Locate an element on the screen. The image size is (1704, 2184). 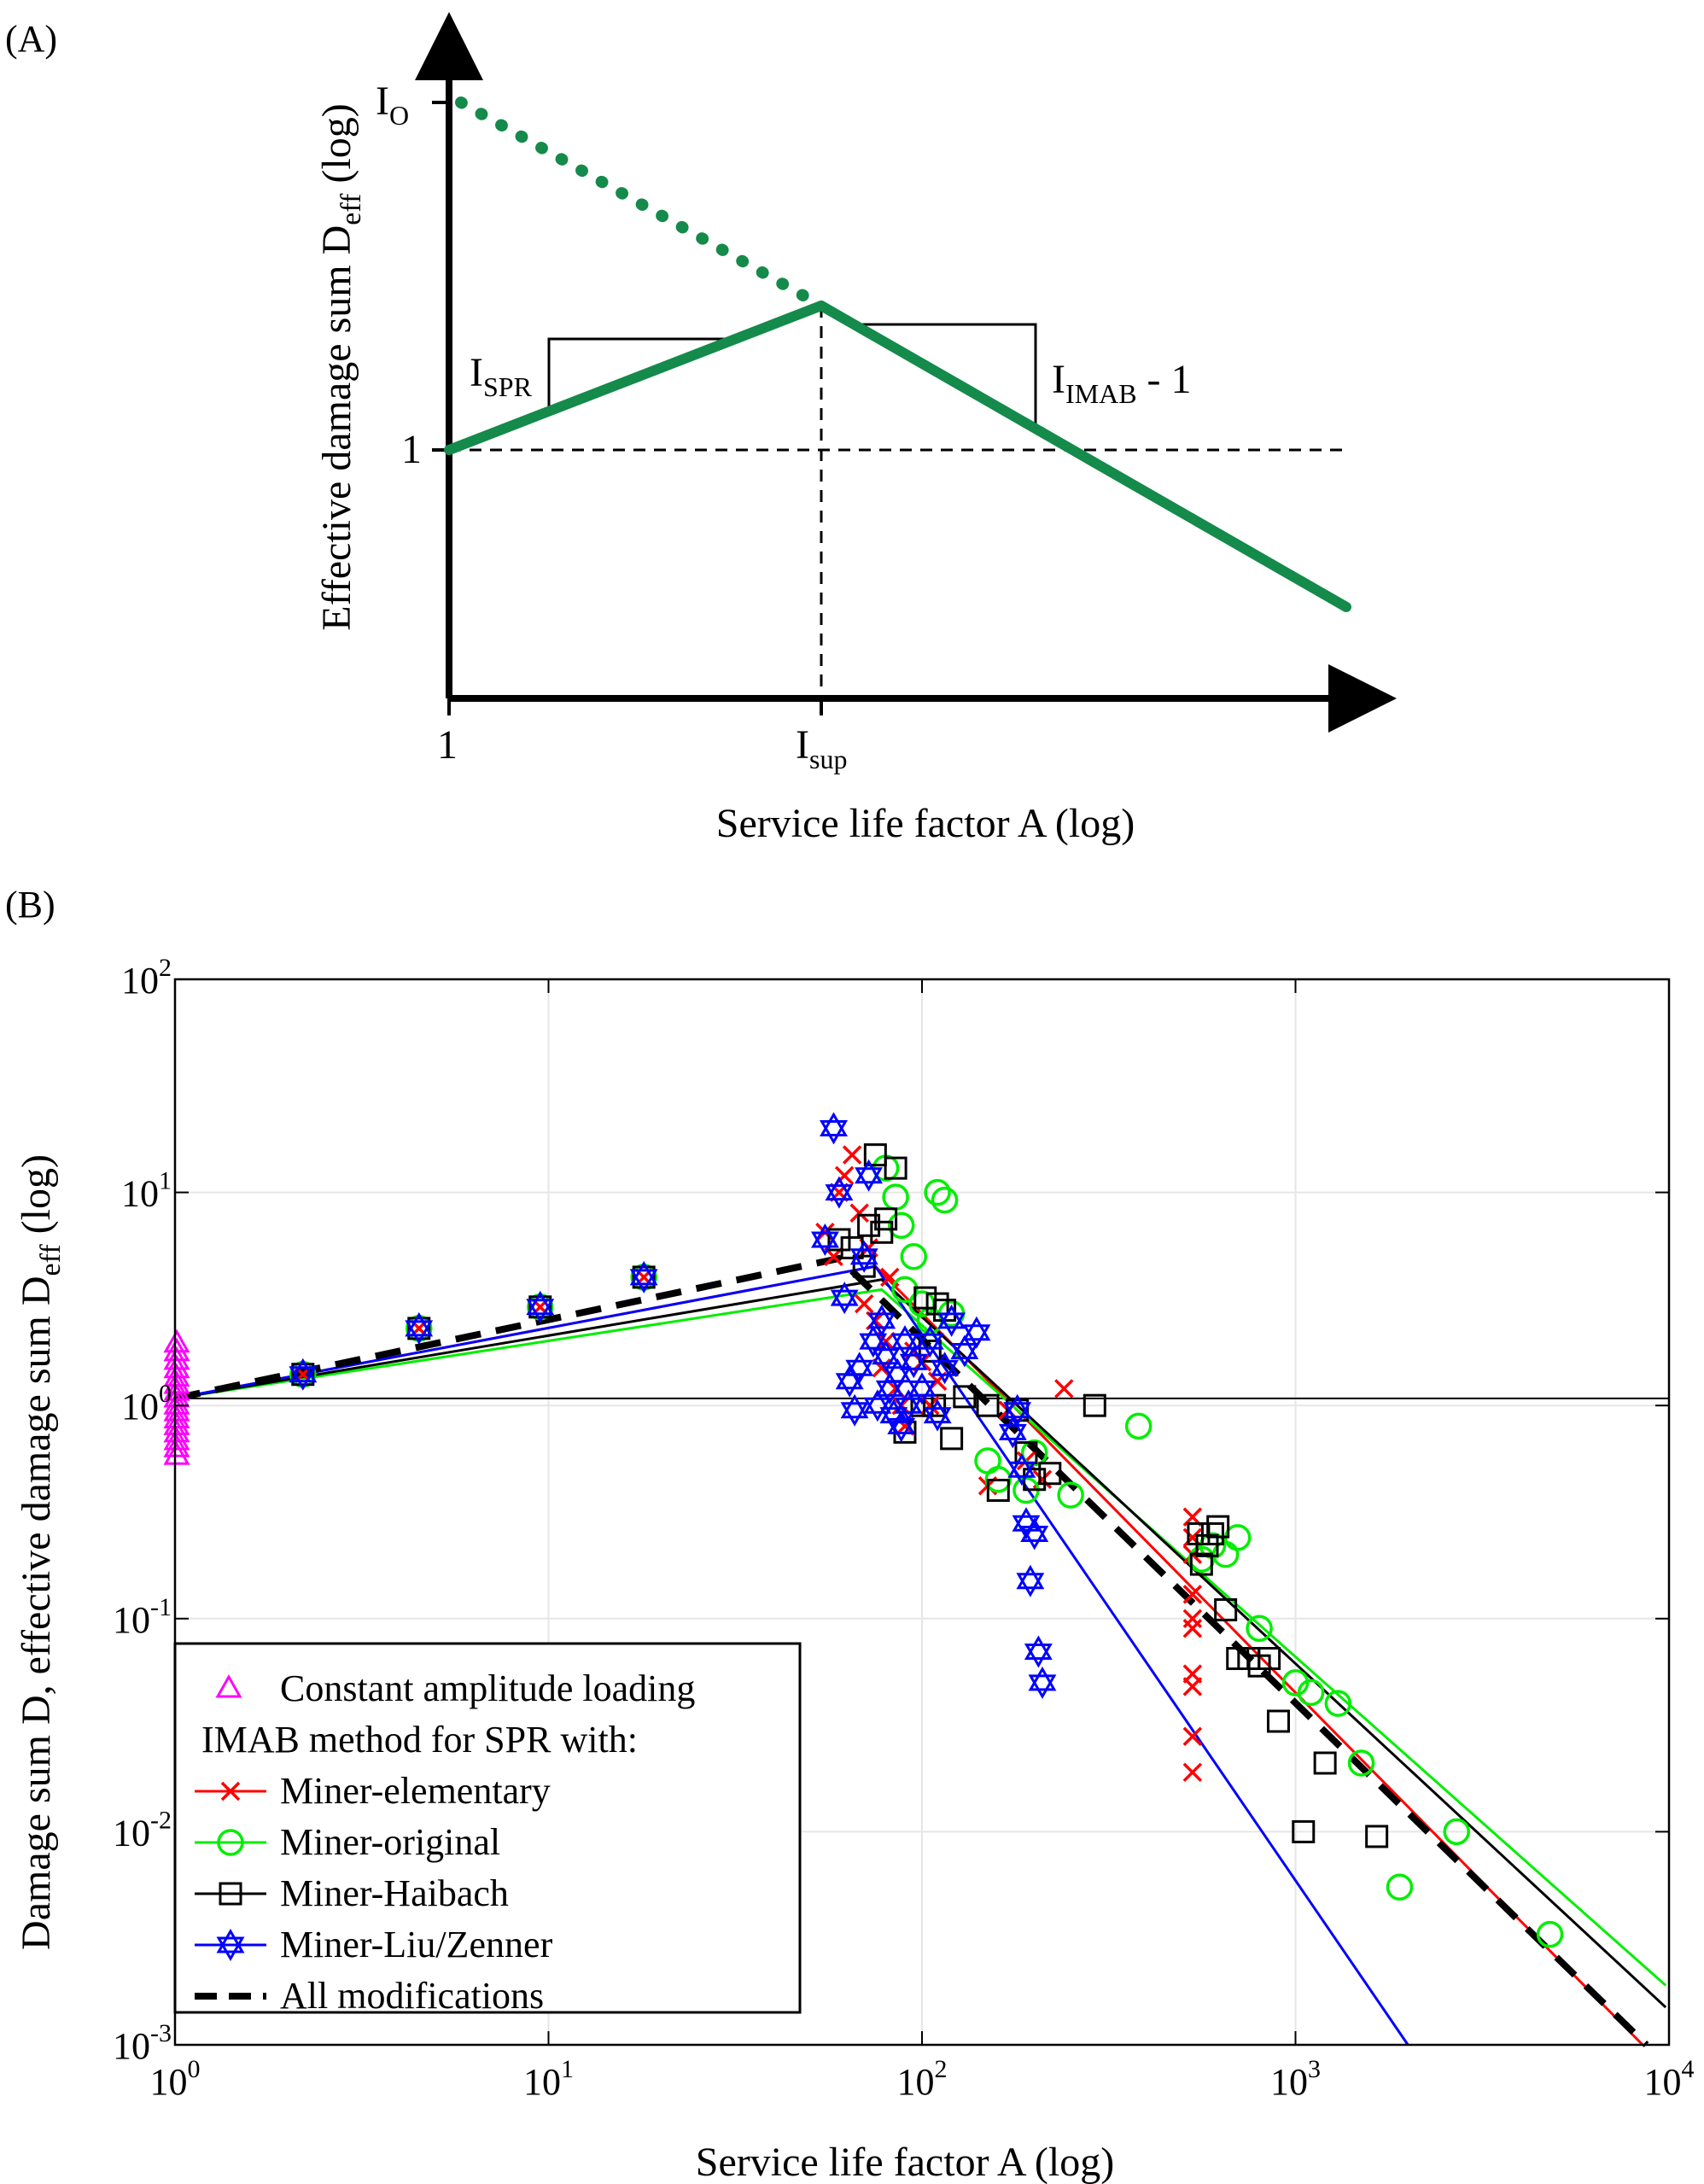
y-tick-label: 10² is located at coordinates (146, 977).